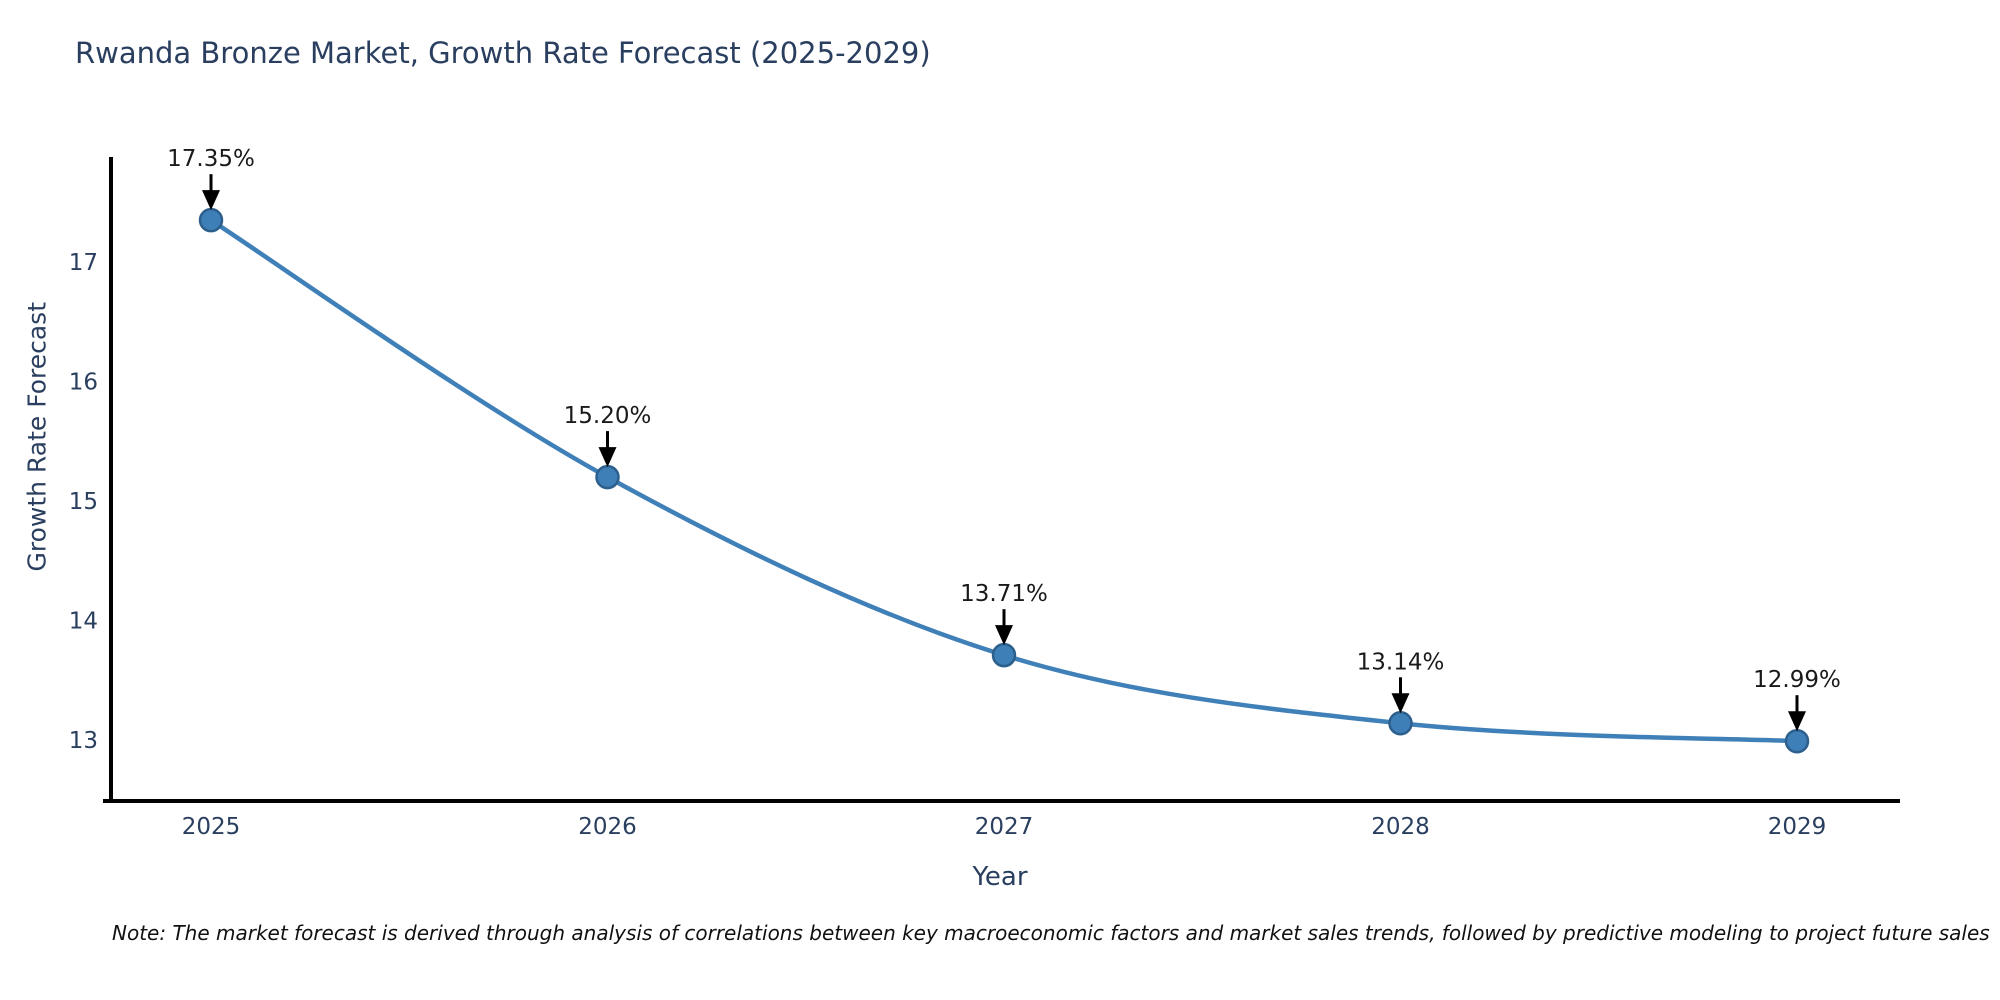 This screenshot has width=2000, height=1000. What do you see at coordinates (1797, 680) in the screenshot?
I see `point-annotation: 12.99%` at bounding box center [1797, 680].